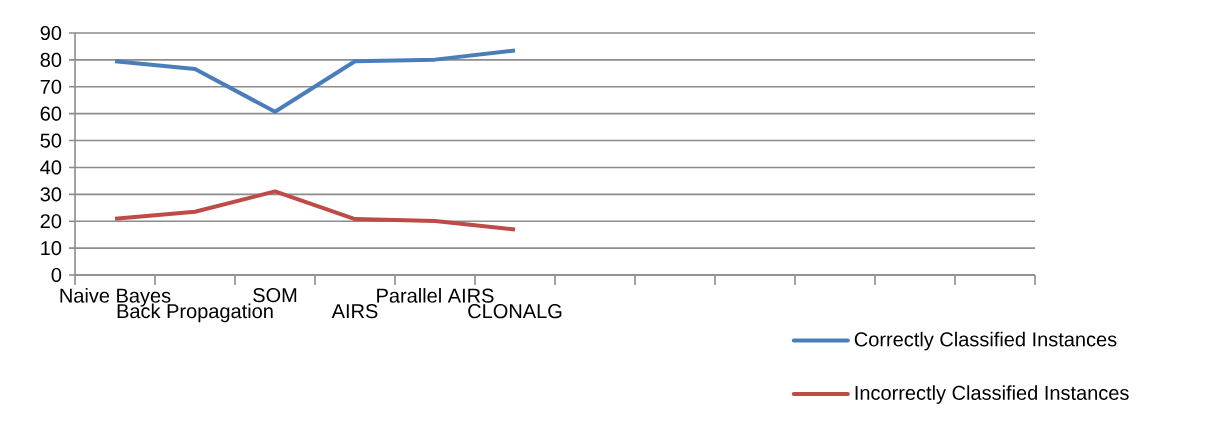 This screenshot has width=1222, height=437. What do you see at coordinates (51, 167) in the screenshot?
I see `y-tick-label: 40` at bounding box center [51, 167].